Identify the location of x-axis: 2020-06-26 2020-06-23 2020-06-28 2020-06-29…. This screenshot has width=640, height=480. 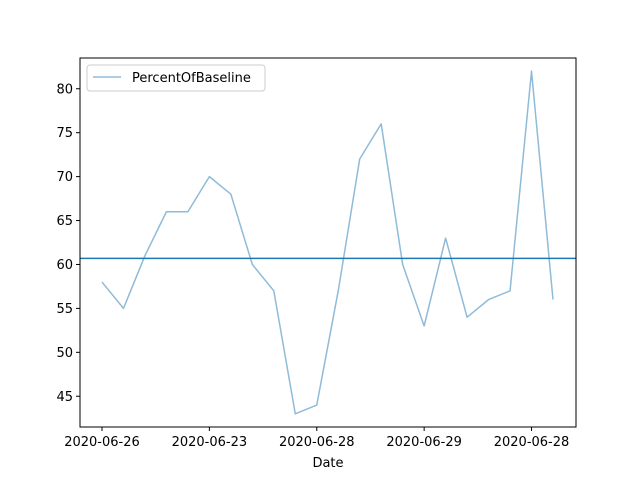
(316, 438).